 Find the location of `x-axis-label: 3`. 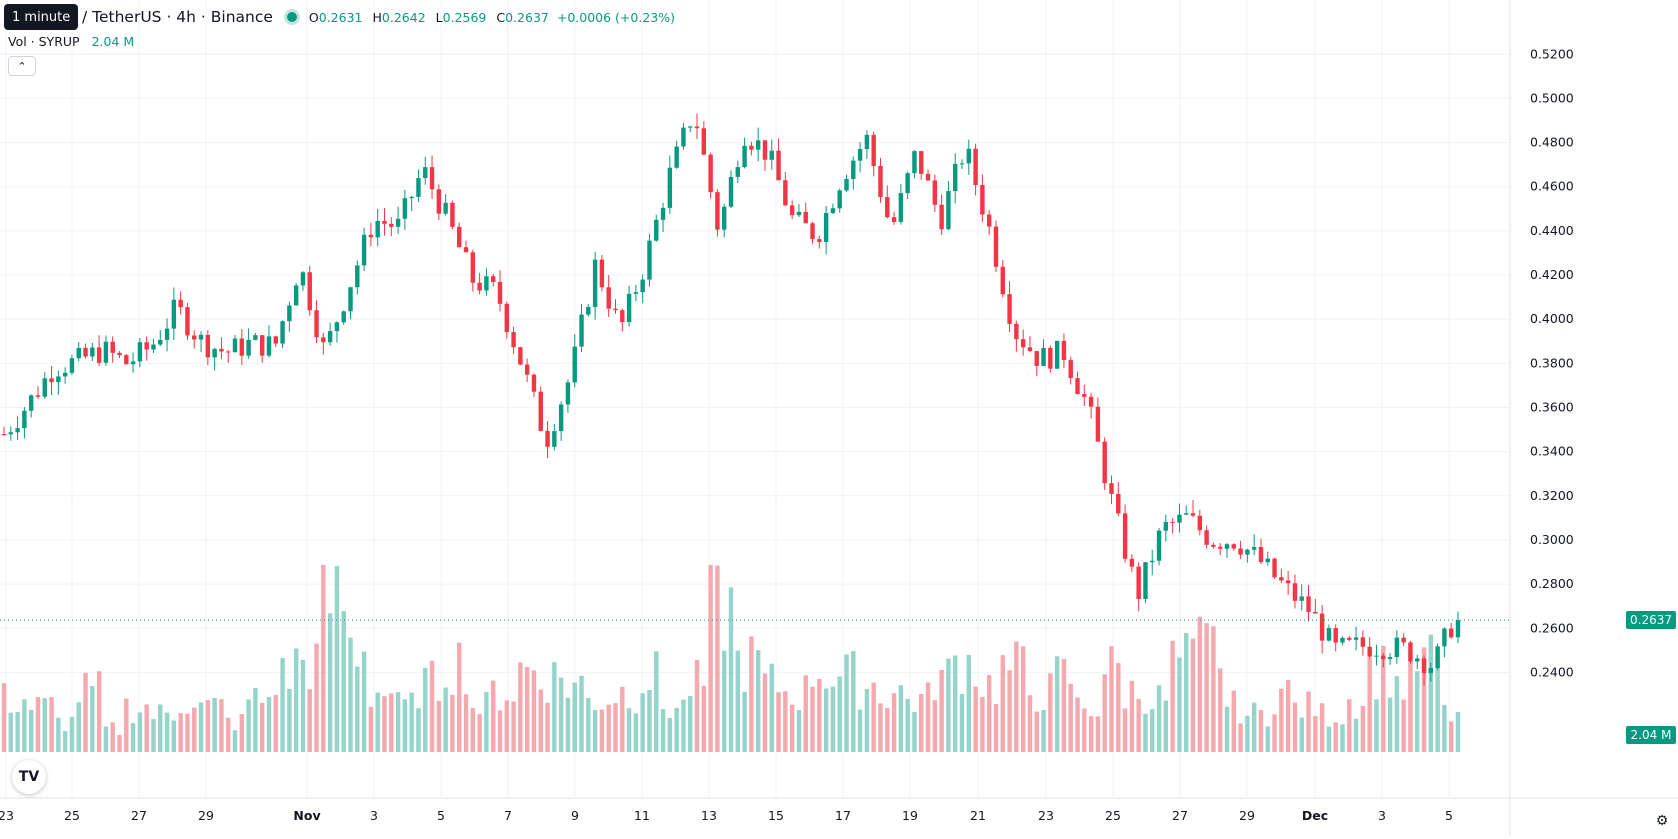

x-axis-label: 3 is located at coordinates (1382, 815).